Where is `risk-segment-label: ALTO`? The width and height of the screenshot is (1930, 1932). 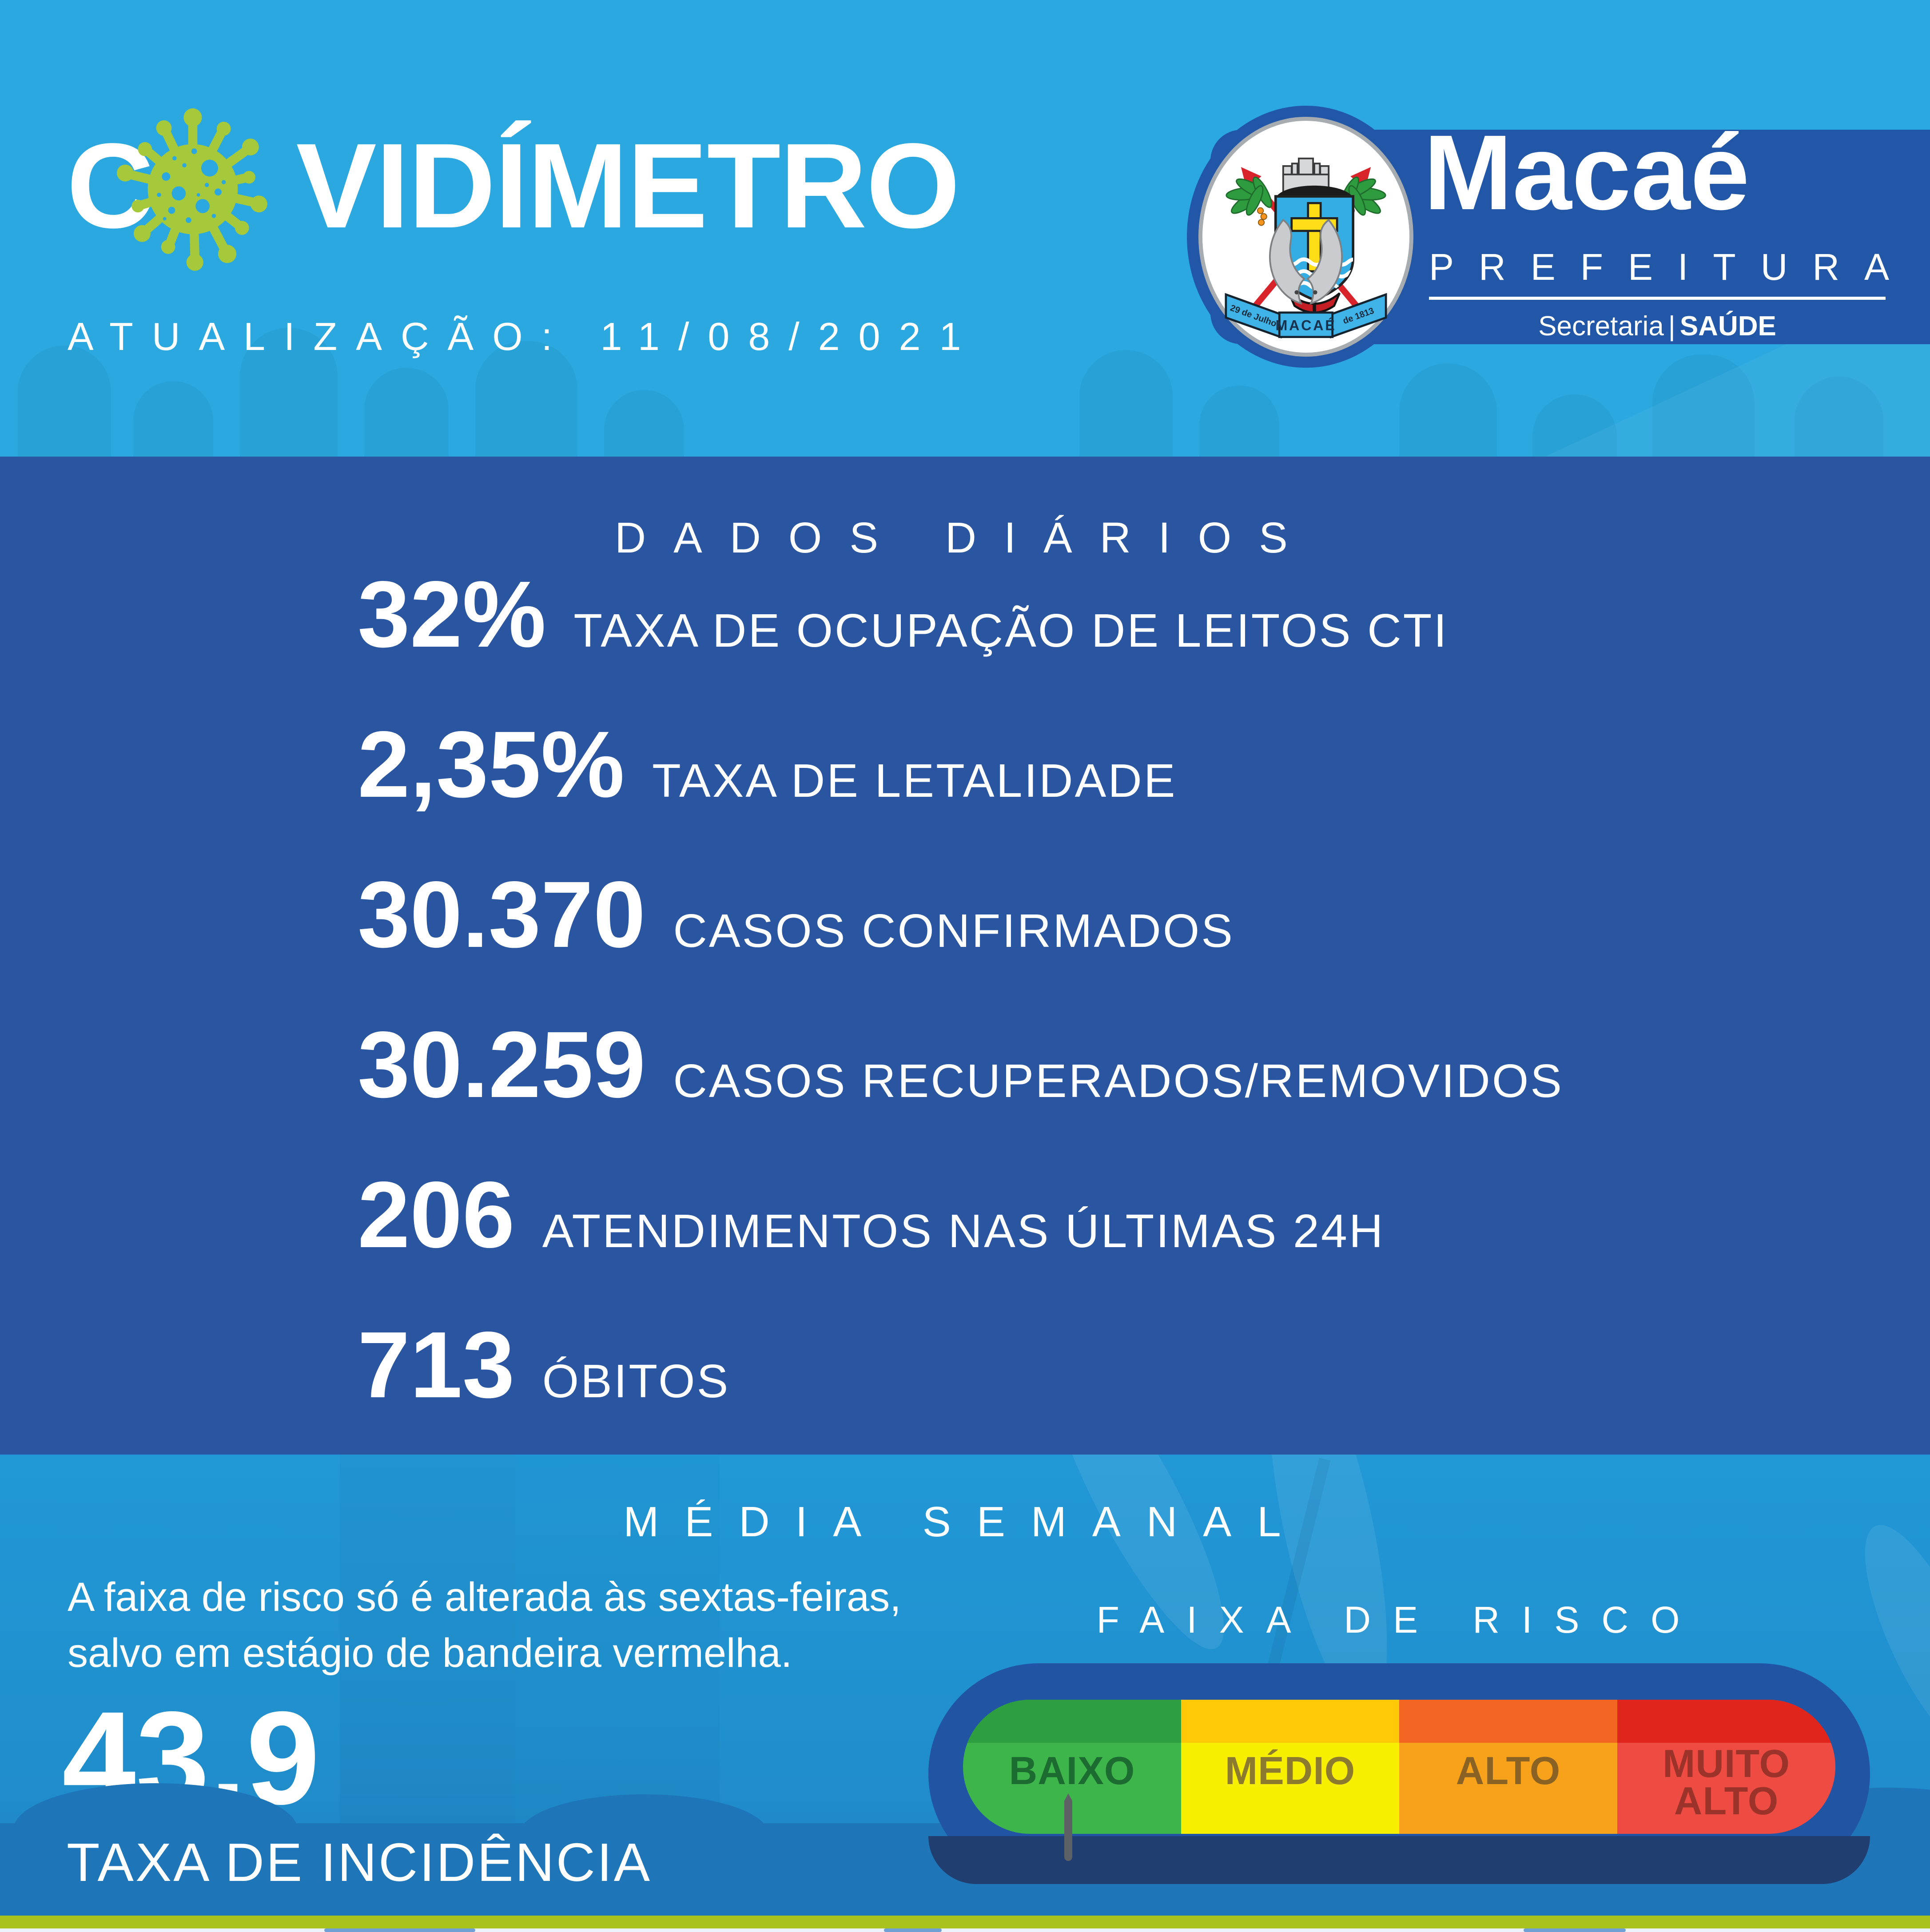
risk-segment-label: ALTO is located at coordinates (1508, 1771).